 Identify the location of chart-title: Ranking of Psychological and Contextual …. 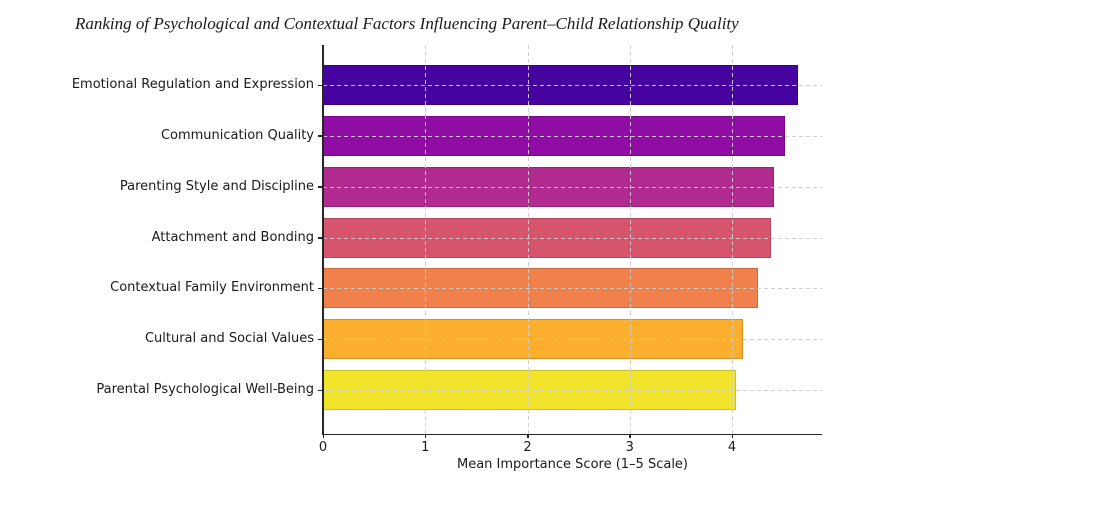
(407, 23).